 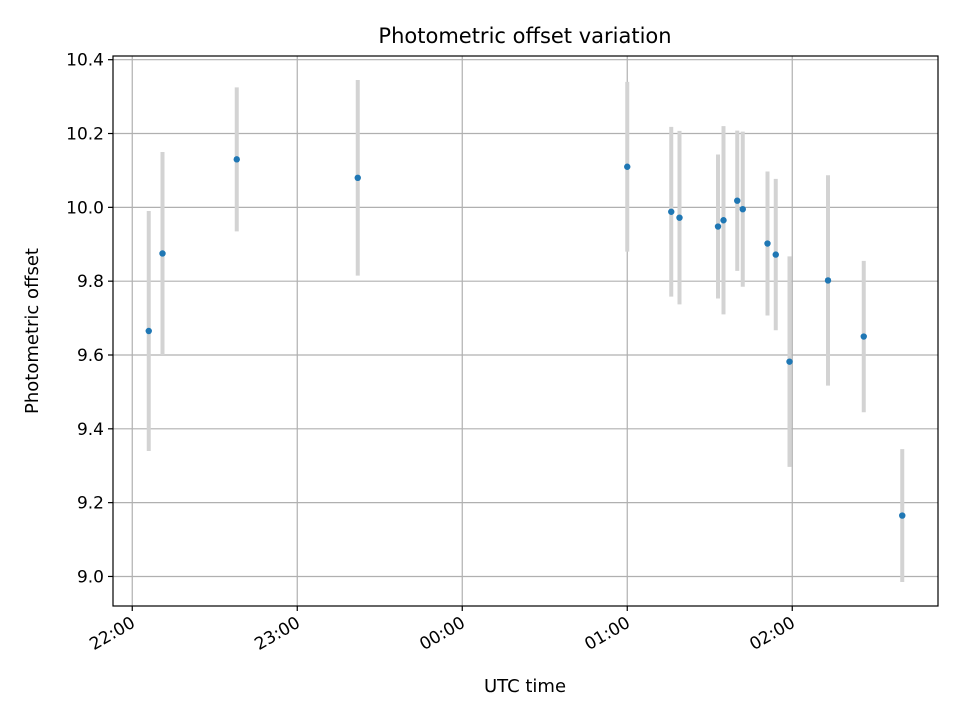 What do you see at coordinates (90, 504) in the screenshot?
I see `y-tick-label: 9.2` at bounding box center [90, 504].